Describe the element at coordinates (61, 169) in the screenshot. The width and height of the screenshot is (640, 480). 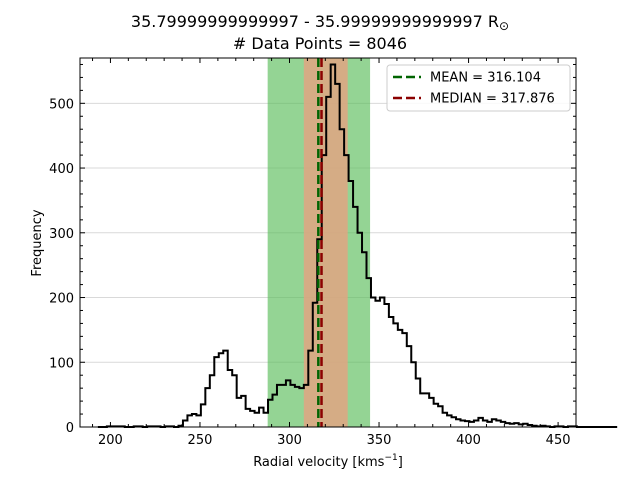
I see `y-tick-label: 400` at that location.